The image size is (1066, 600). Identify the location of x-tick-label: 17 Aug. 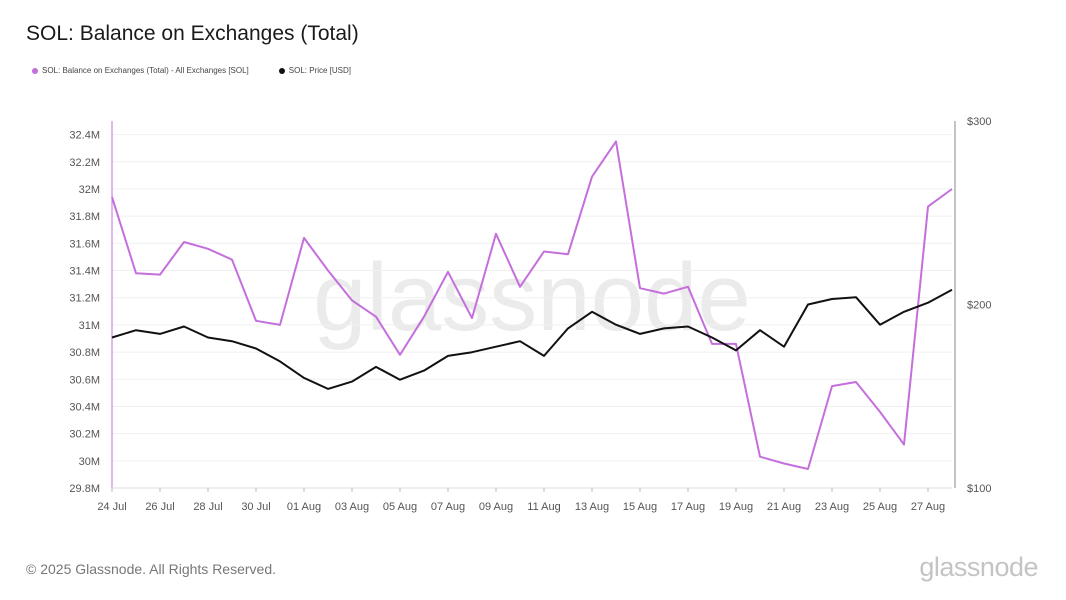
(688, 507).